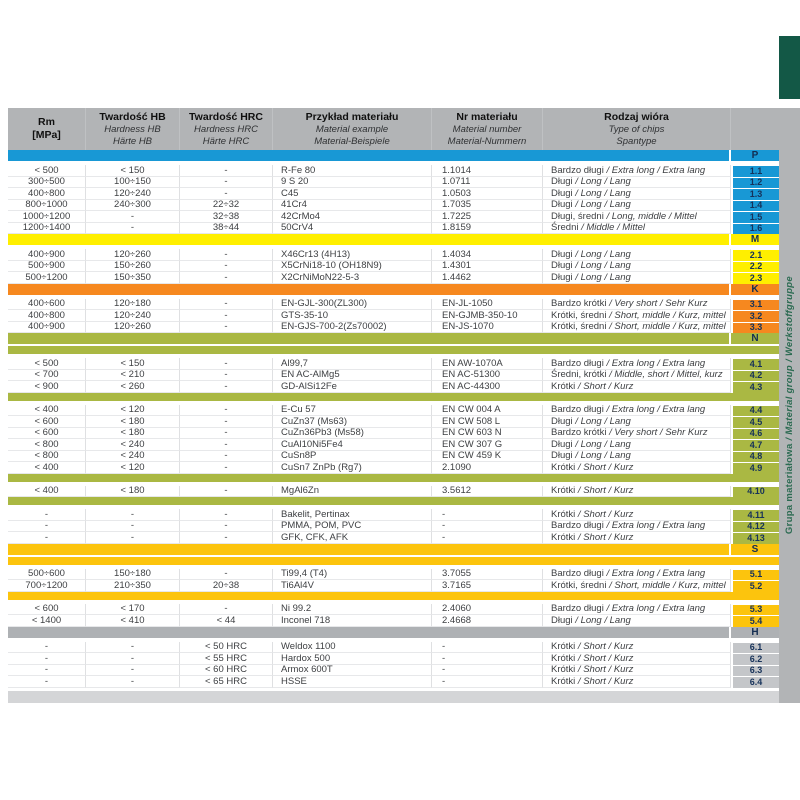 The height and width of the screenshot is (800, 800). I want to click on header-line-l3: Härte HB, so click(132, 141).